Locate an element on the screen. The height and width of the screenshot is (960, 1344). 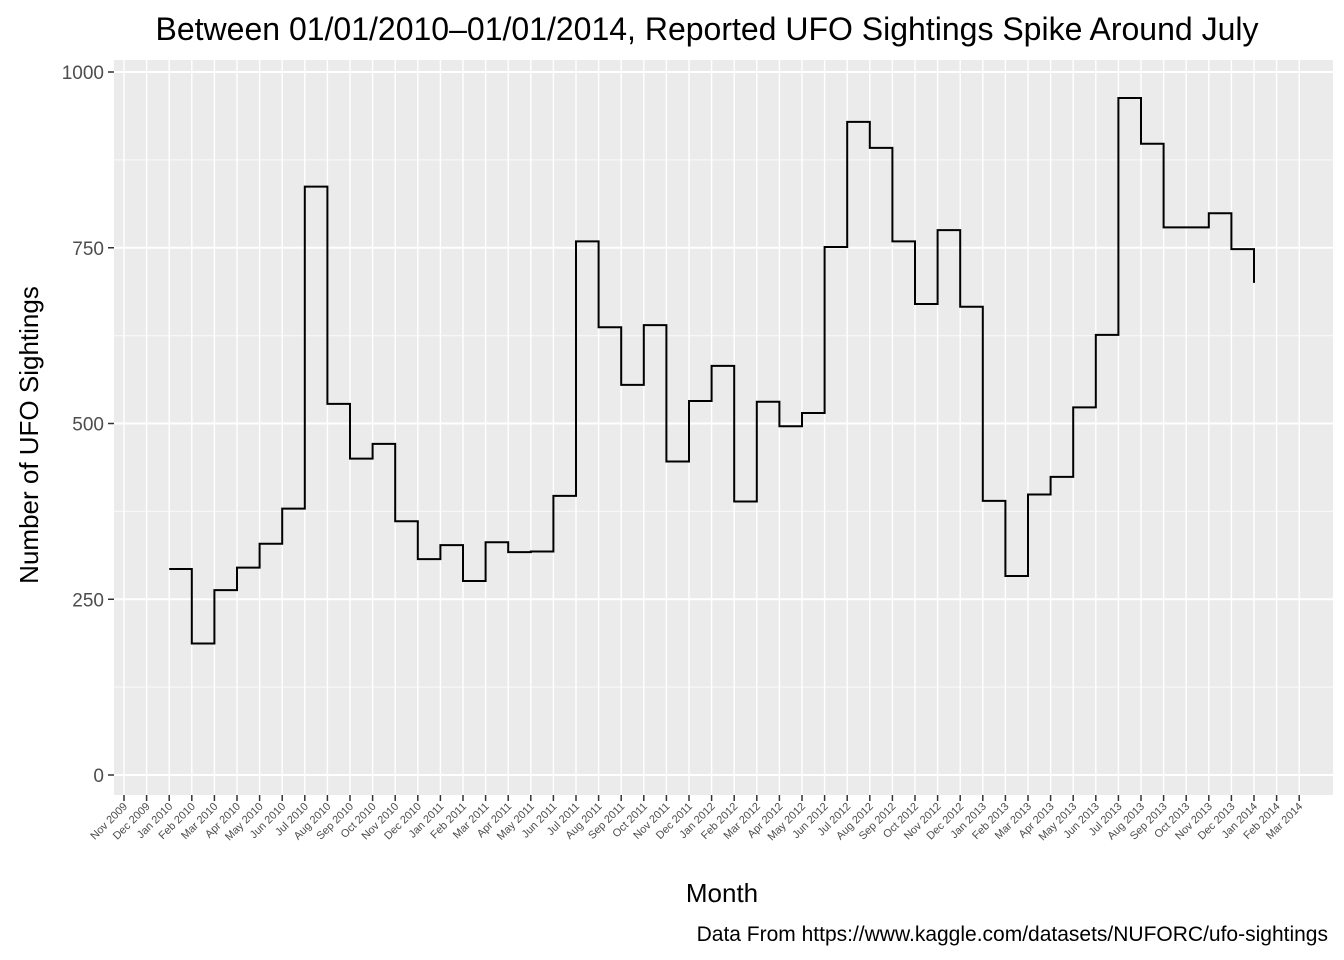
y-axis-ticks: 0 250 500 750 1000 is located at coordinates (88, 425).